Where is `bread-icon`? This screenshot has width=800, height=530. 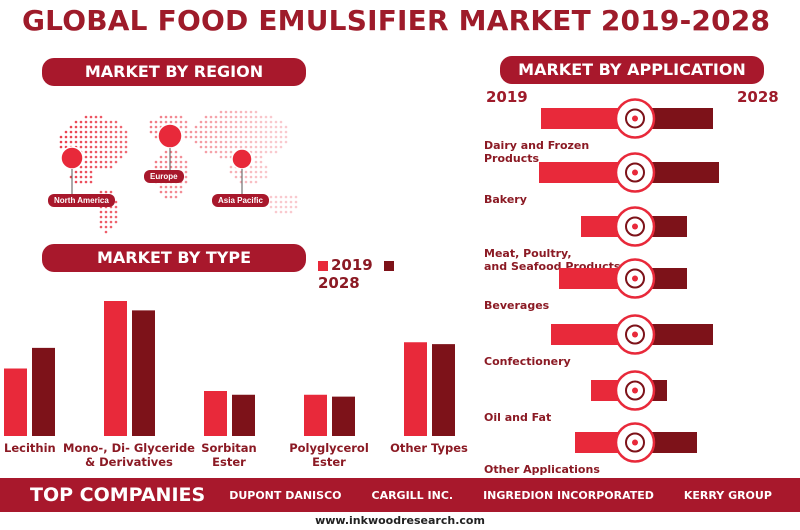 bread-icon is located at coordinates (635, 172).